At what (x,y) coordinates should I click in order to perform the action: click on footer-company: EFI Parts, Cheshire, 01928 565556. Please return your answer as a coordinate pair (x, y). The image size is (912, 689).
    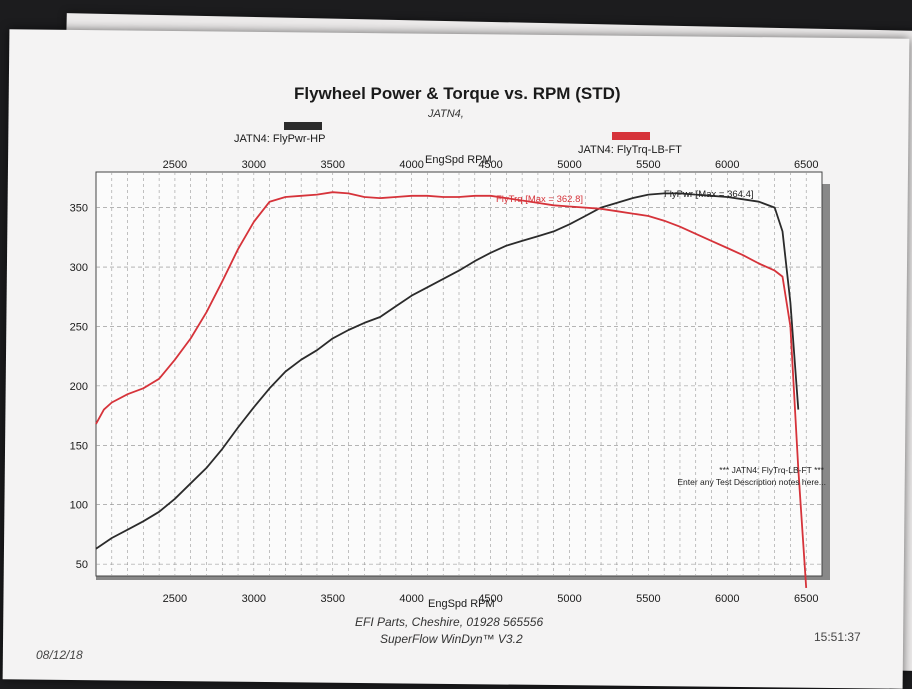
    Looking at the image, I should click on (449, 622).